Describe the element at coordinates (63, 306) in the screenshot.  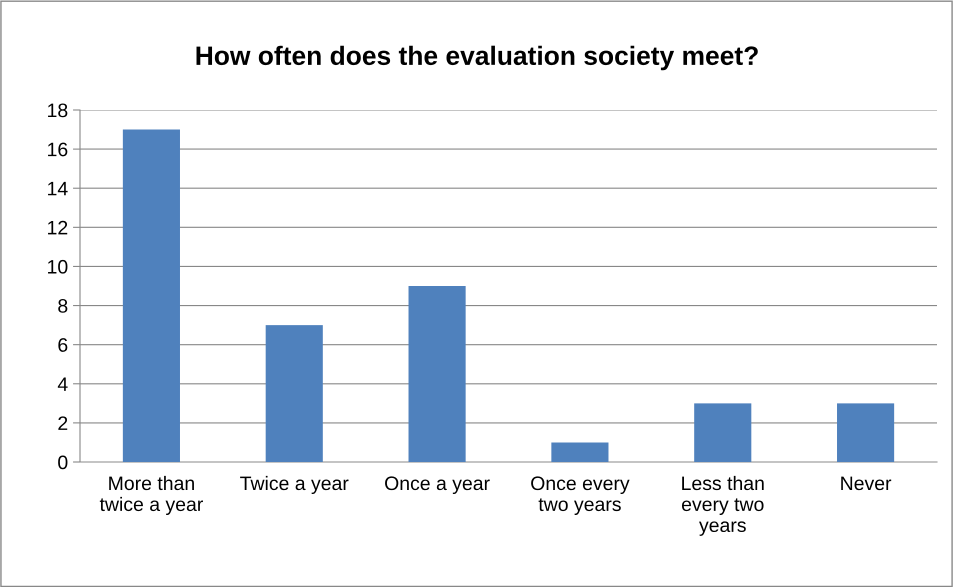
I see `y-tick-label: 8` at that location.